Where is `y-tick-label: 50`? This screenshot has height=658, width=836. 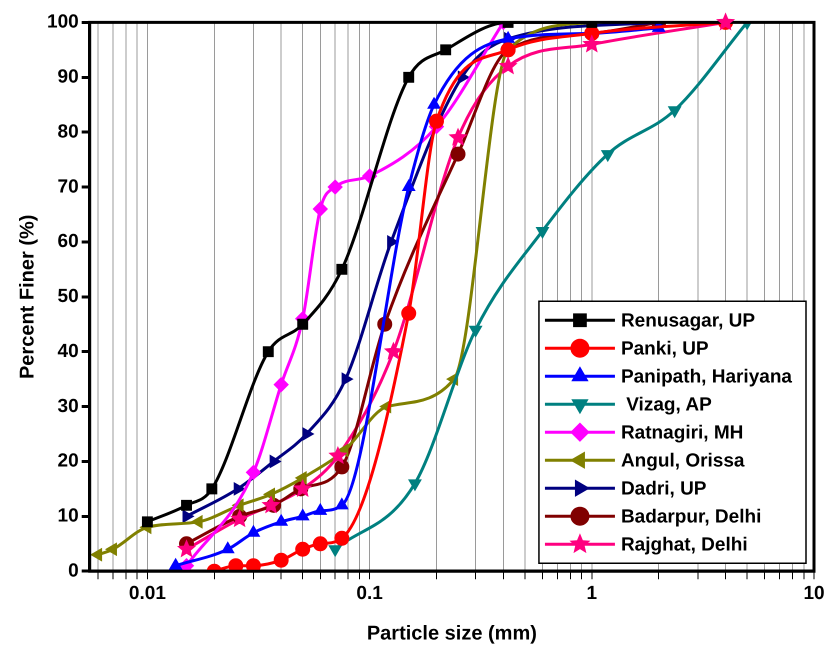
y-tick-label: 50 is located at coordinates (68, 297).